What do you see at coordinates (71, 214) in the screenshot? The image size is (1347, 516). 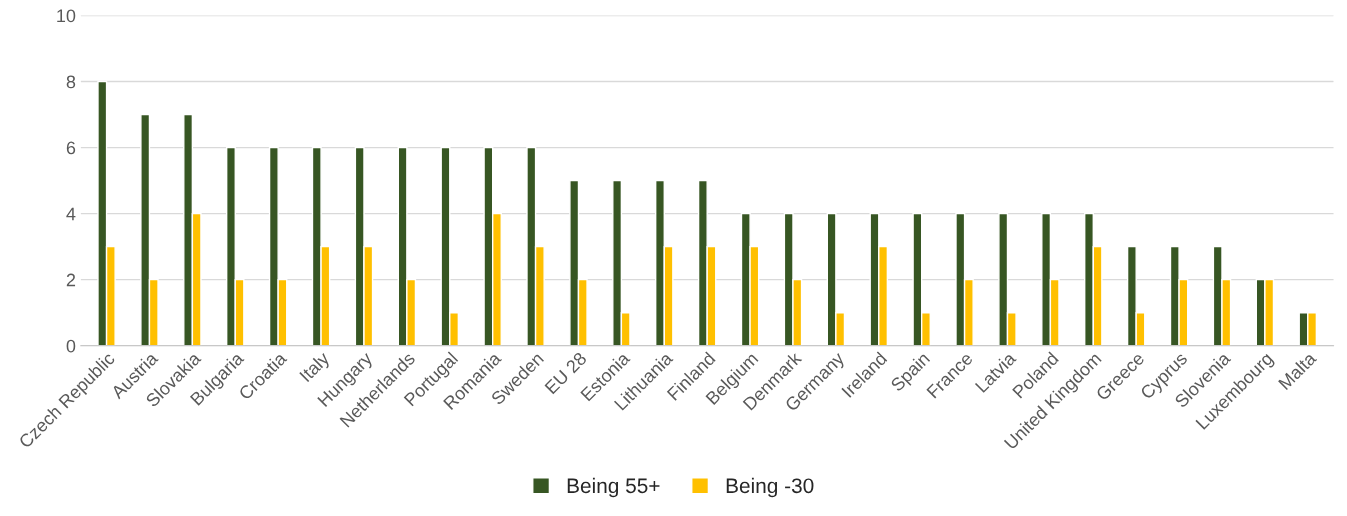 I see `y-tick-label: 4` at bounding box center [71, 214].